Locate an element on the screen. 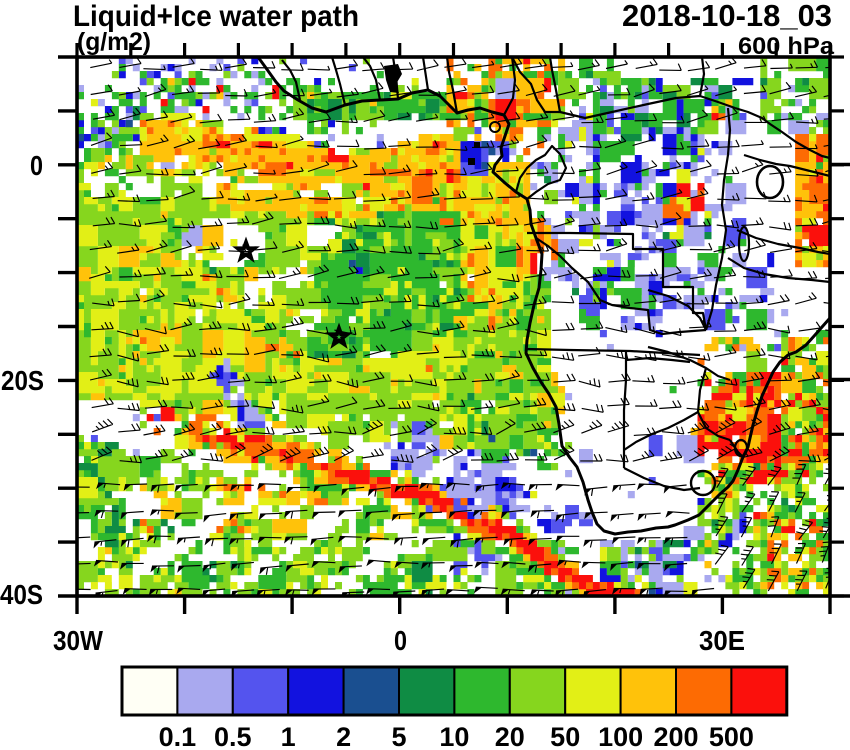 The height and width of the screenshot is (750, 850). svg-text: 500 is located at coordinates (731, 736).